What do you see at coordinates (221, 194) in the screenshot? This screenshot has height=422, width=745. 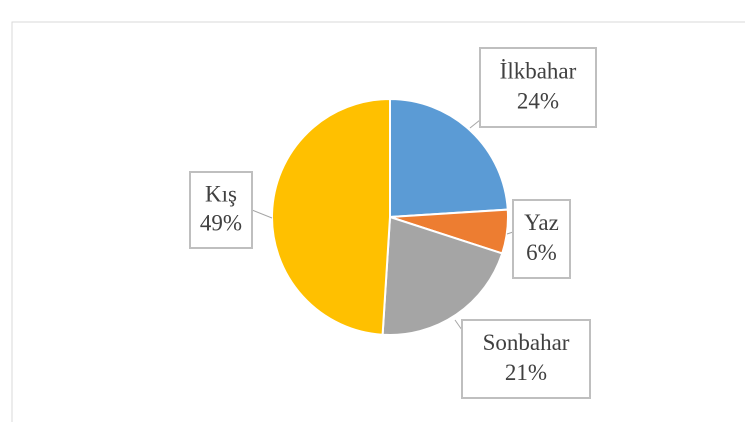 I see `category-label: Kış` at bounding box center [221, 194].